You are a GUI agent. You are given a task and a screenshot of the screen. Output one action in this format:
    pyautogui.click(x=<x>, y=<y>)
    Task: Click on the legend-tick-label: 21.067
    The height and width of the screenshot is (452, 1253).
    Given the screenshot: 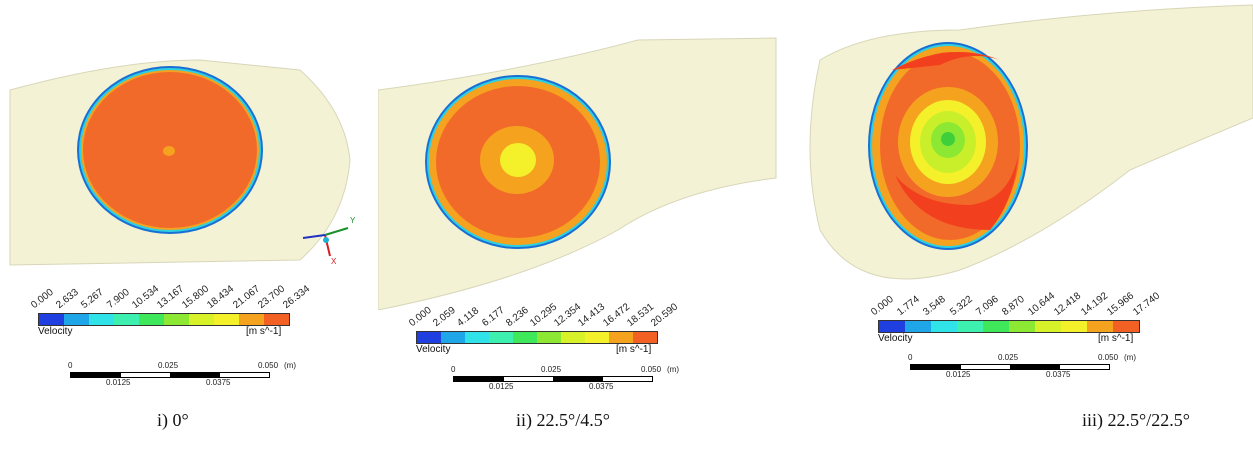 What is the action you would take?
    pyautogui.click(x=246, y=297)
    